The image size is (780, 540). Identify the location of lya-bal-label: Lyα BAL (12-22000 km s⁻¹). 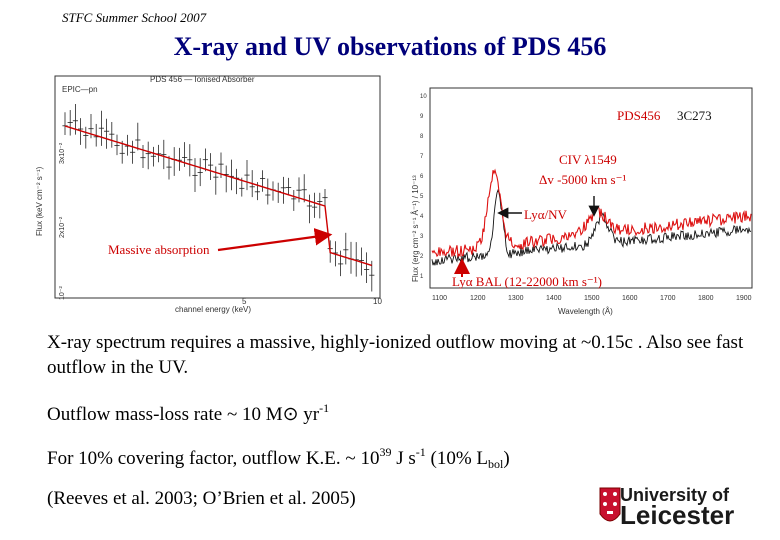
(527, 281).